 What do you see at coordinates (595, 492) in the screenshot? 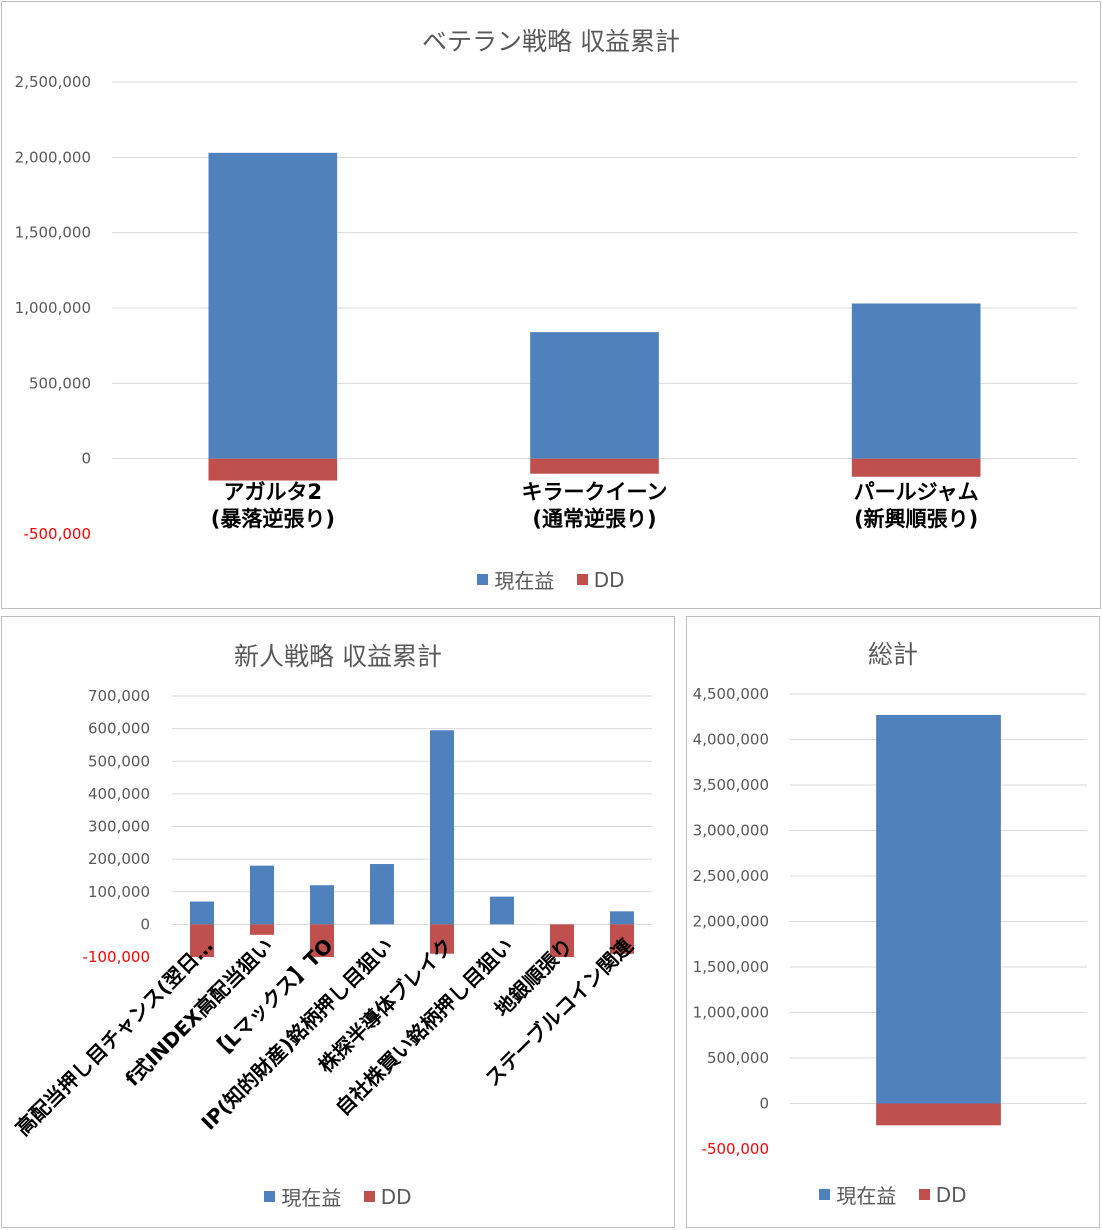
I see `x-category-label-line: キラークイーン` at bounding box center [595, 492].